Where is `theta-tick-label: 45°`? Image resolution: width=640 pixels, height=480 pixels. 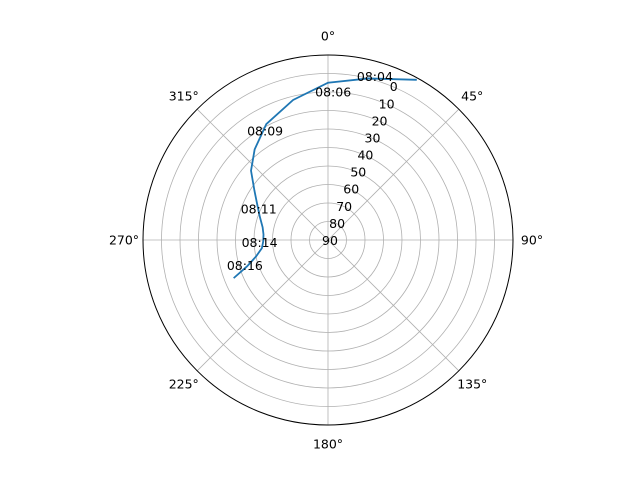
theta-tick-label: 45° is located at coordinates (472, 95).